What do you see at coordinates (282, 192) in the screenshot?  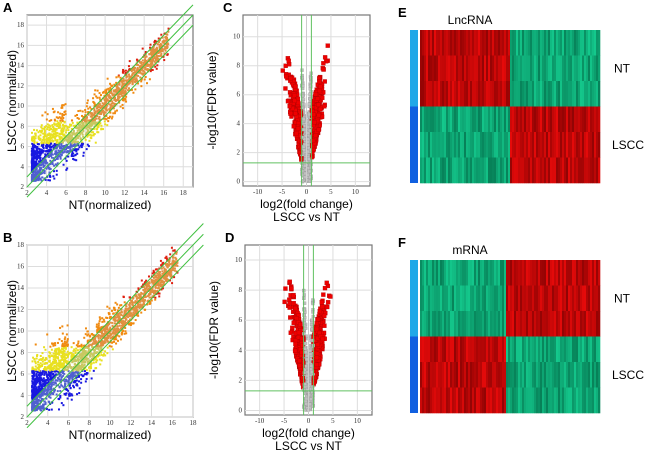 I see `x-tick-label: -5` at bounding box center [282, 192].